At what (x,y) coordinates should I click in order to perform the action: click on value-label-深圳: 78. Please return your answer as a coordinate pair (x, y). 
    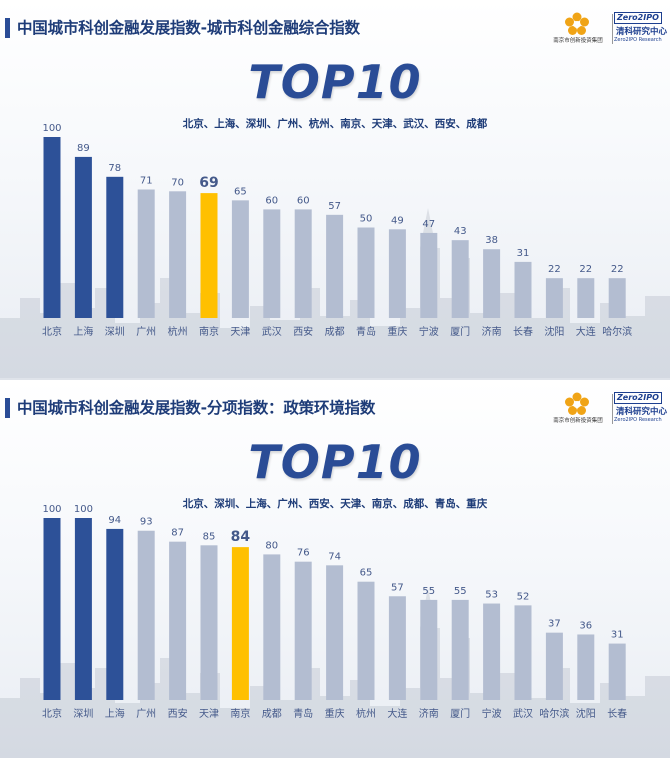
    Looking at the image, I should click on (114, 168).